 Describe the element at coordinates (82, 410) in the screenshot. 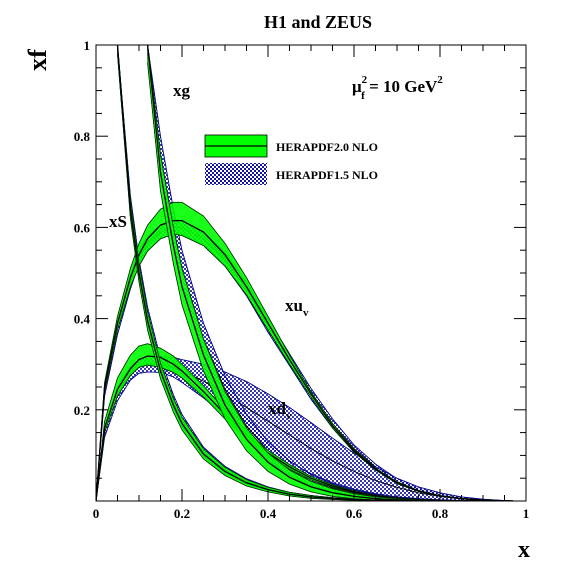

I see `y-tick-label: 0.2` at that location.